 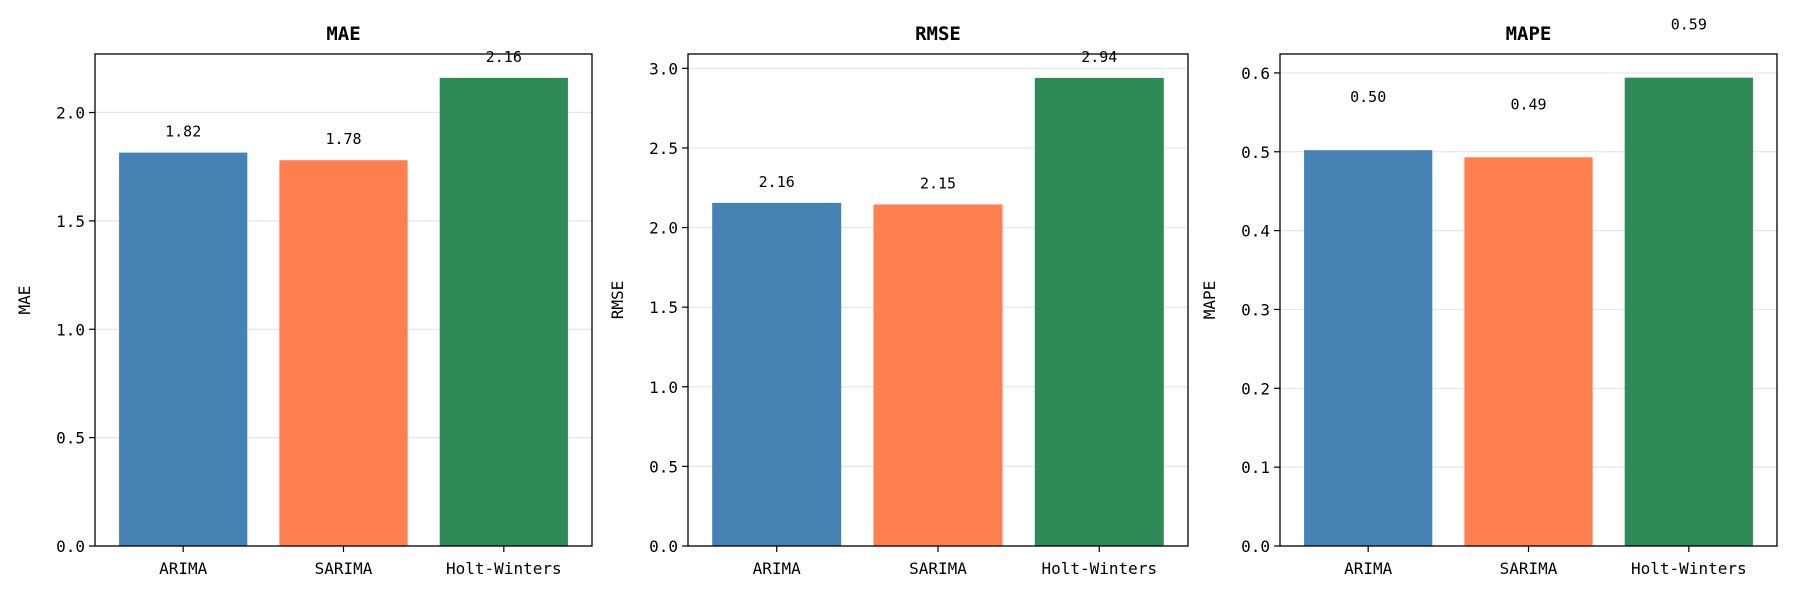 I want to click on data-label: 1.78, so click(x=343, y=139).